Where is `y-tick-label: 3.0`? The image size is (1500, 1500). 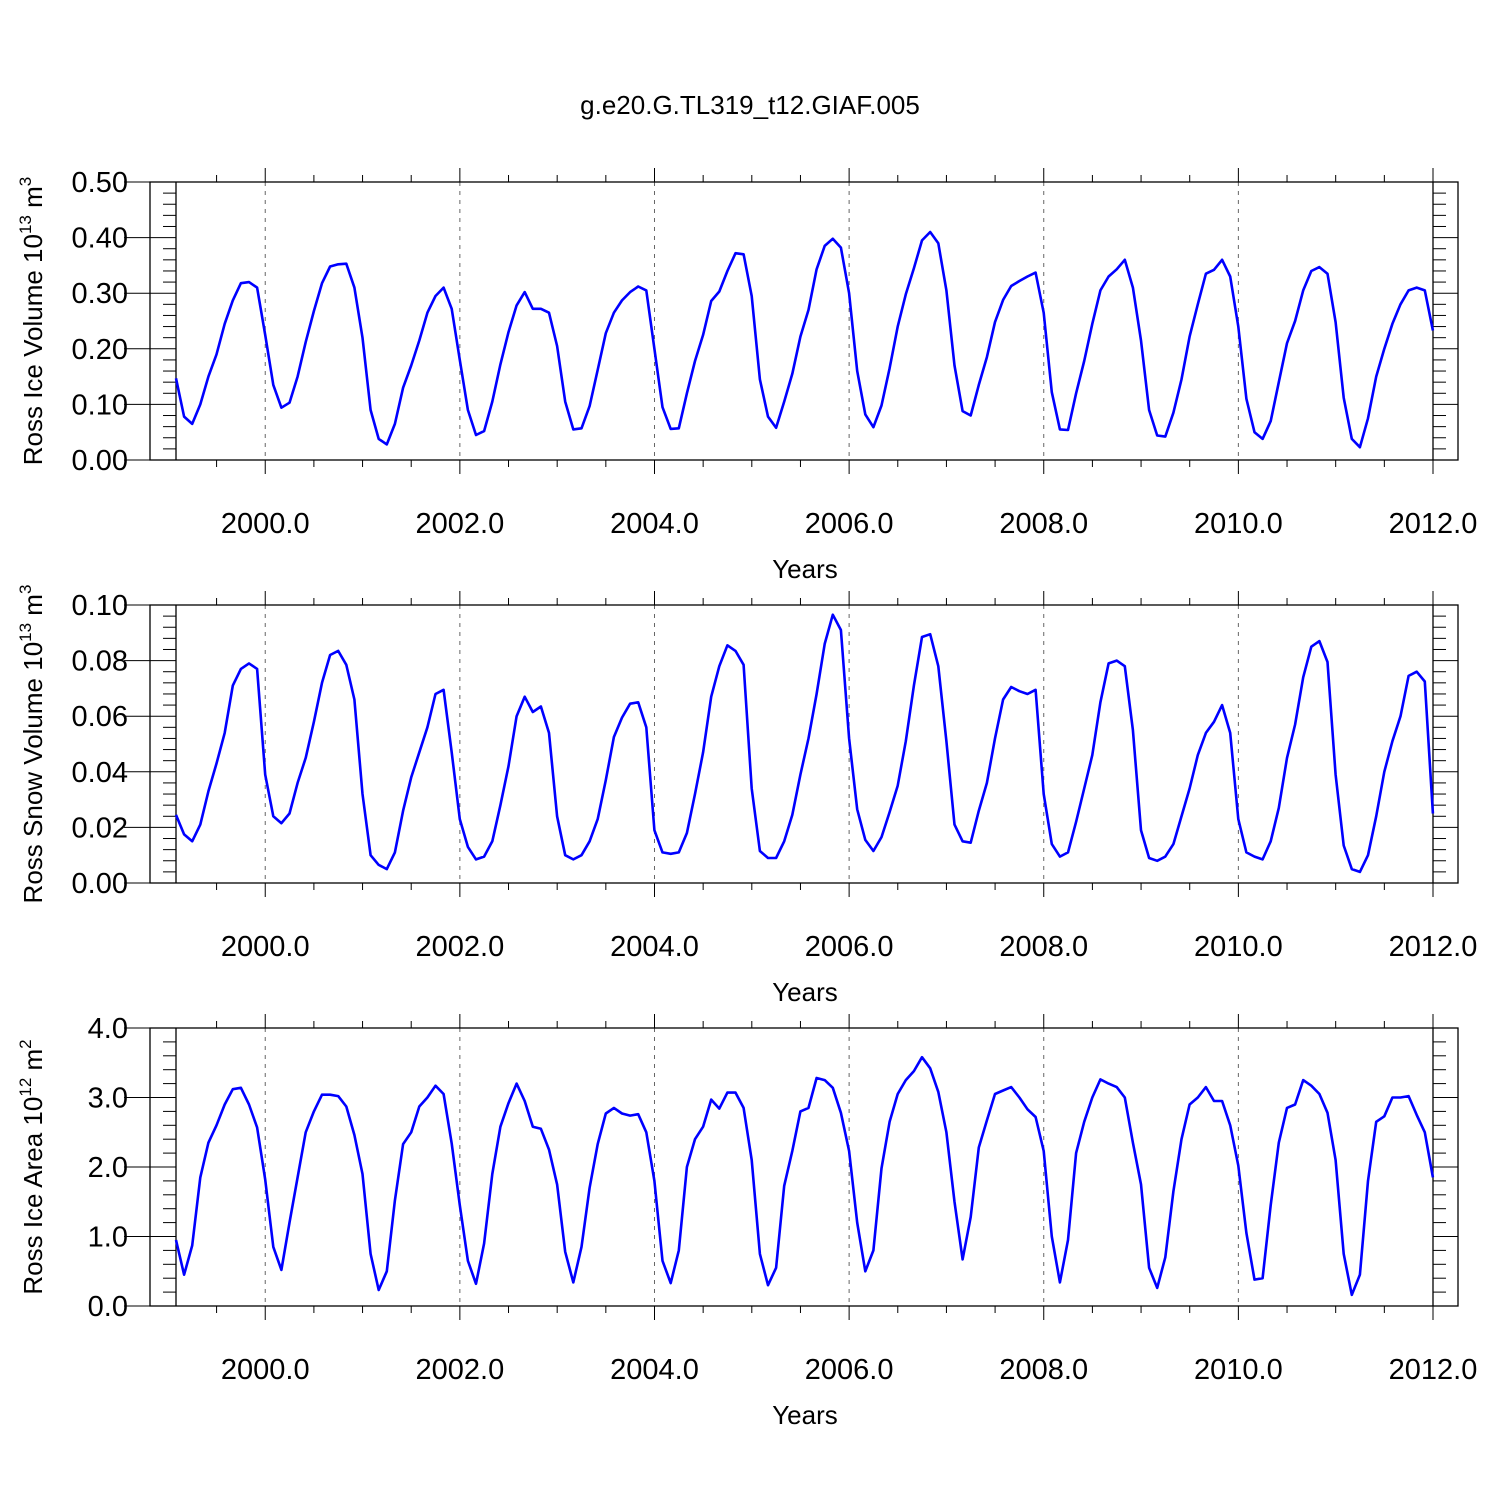
y-tick-label: 3.0 is located at coordinates (108, 1099).